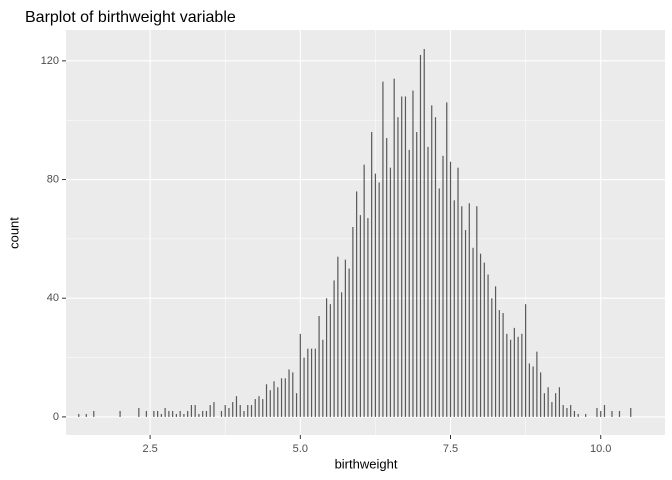 The width and height of the screenshot is (672, 480). Describe the element at coordinates (600, 449) in the screenshot. I see `x-tick-label: 10.0` at that location.